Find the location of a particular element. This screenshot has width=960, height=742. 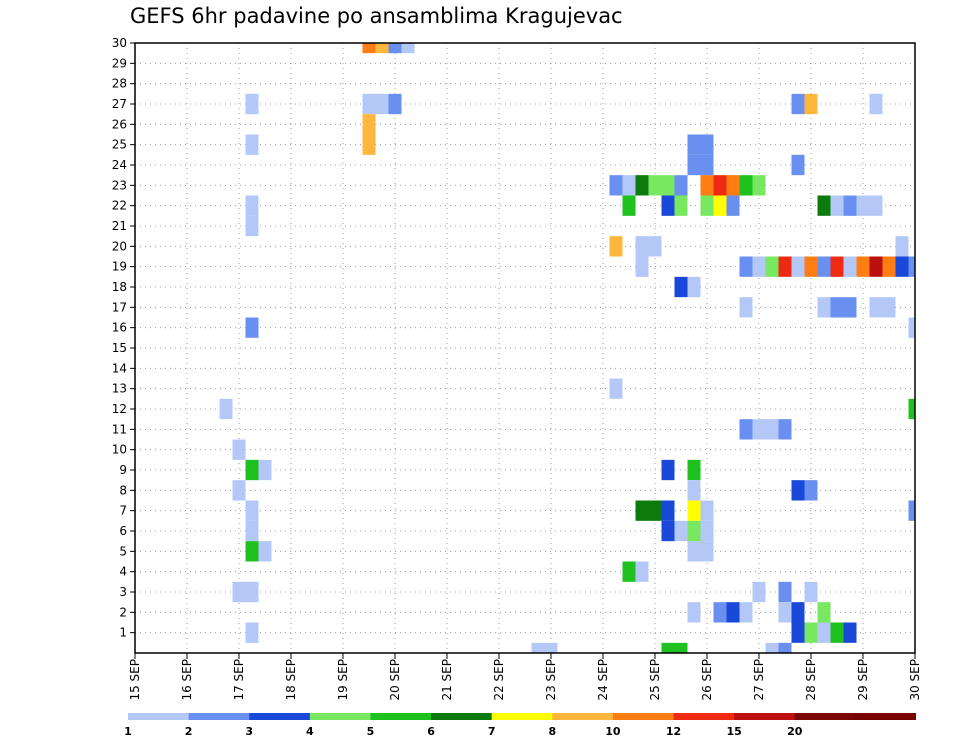

legend-label: 7 is located at coordinates (492, 731).